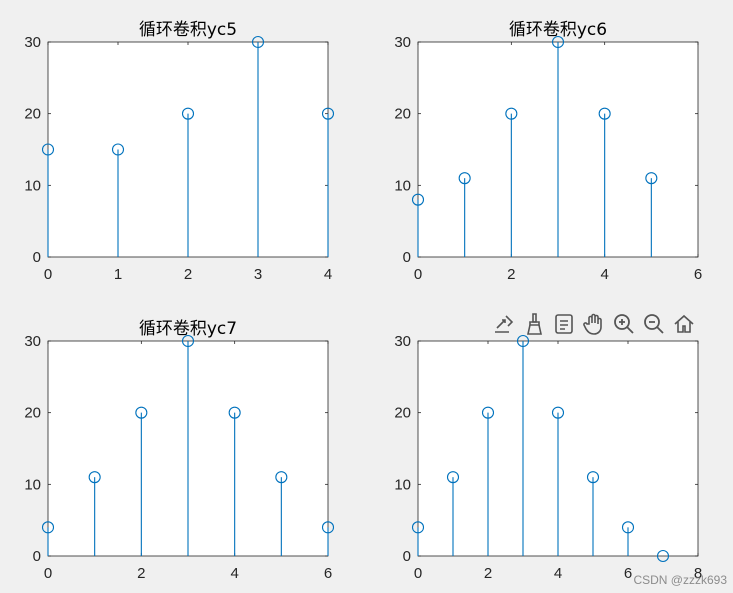 This screenshot has width=733, height=593. I want to click on export-button, so click(504, 324).